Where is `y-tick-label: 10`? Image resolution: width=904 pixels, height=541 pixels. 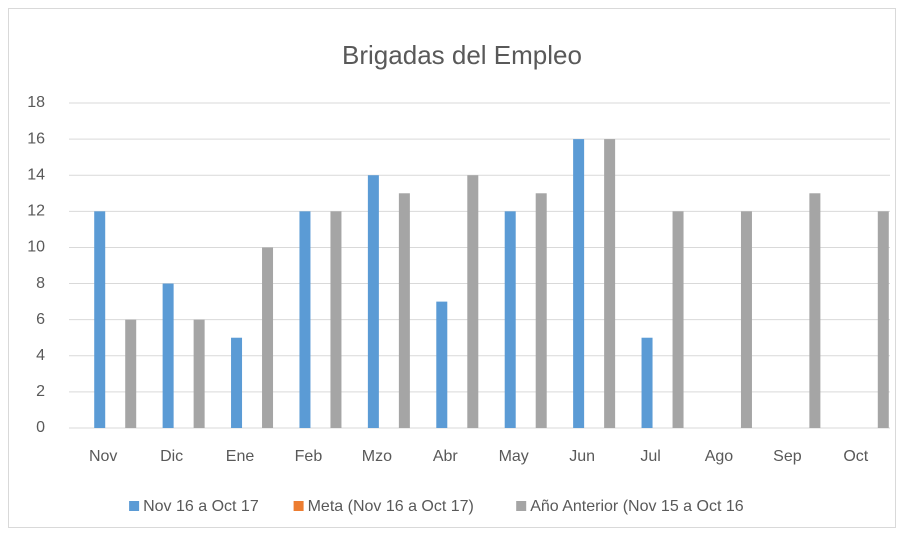 y-tick-label: 10 is located at coordinates (36, 247).